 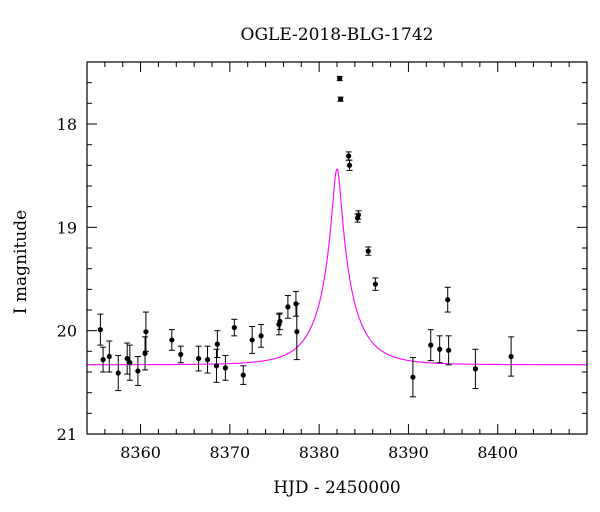 I want to click on x-tick-label: 8380, so click(x=319, y=452).